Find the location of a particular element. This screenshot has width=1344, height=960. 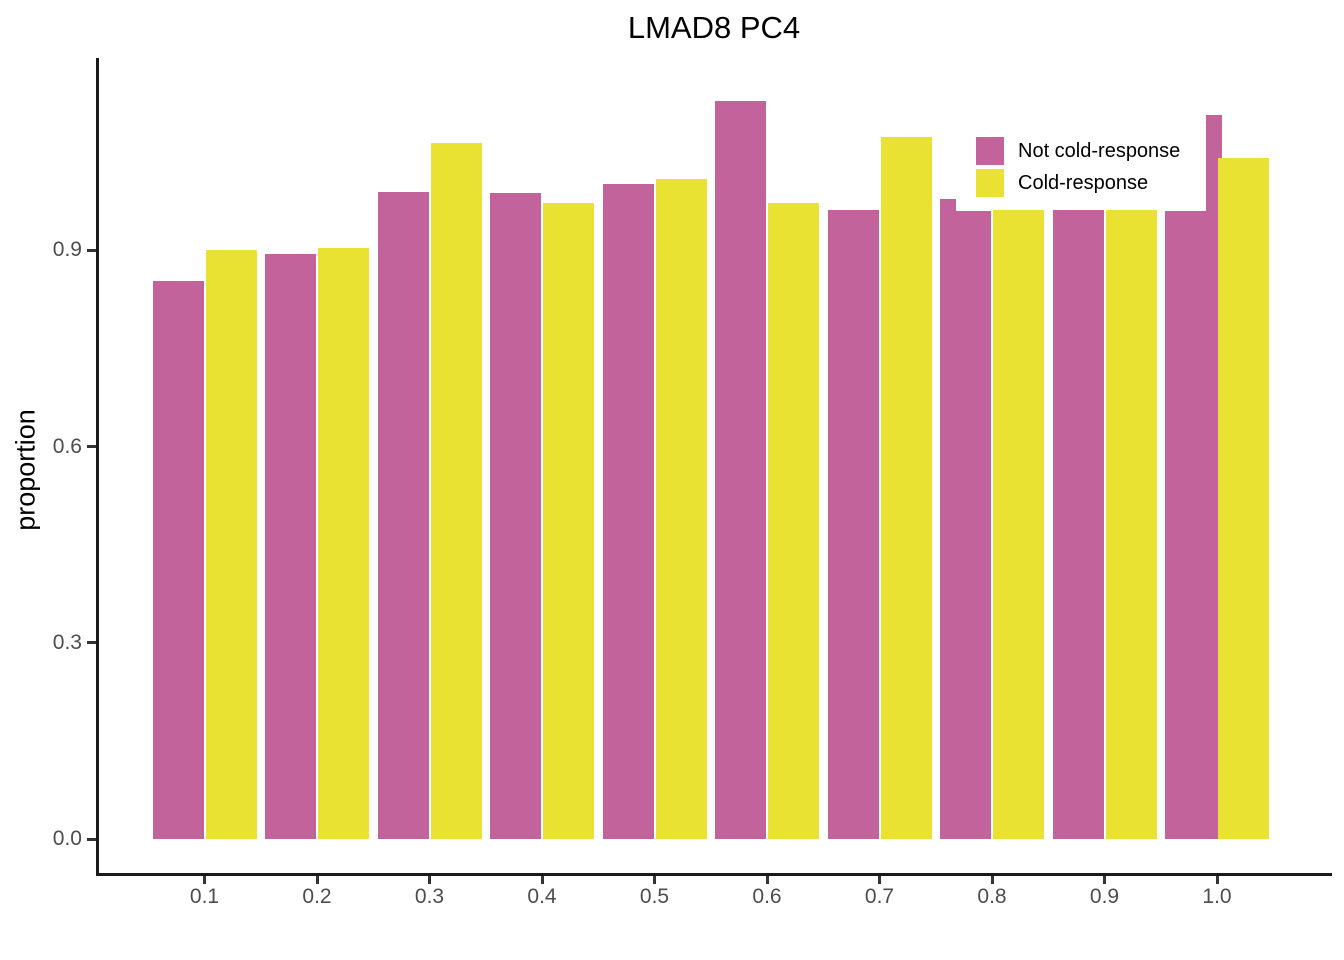

x-tick-label: 1.0 is located at coordinates (1217, 896).